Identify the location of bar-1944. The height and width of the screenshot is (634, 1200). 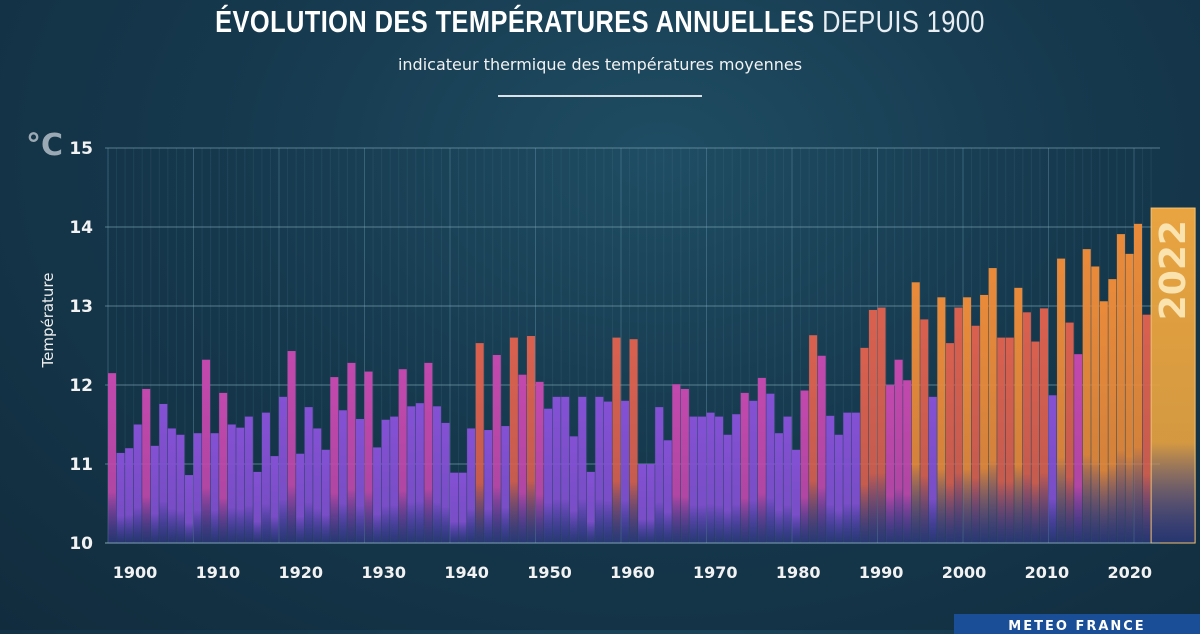
(488, 486).